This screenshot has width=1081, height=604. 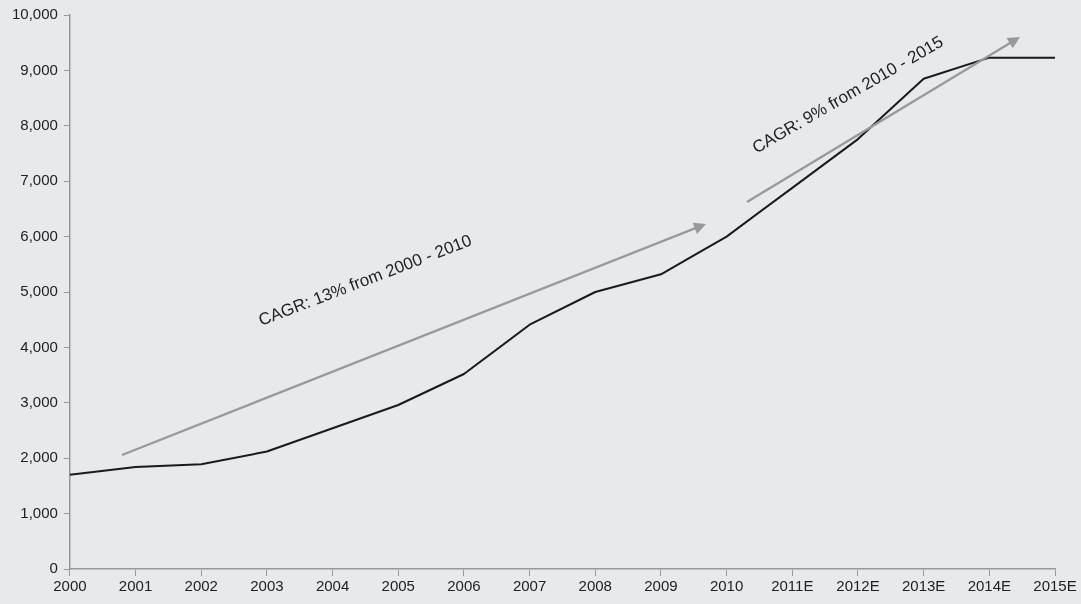 What do you see at coordinates (661, 586) in the screenshot?
I see `x-tick-label: 2009` at bounding box center [661, 586].